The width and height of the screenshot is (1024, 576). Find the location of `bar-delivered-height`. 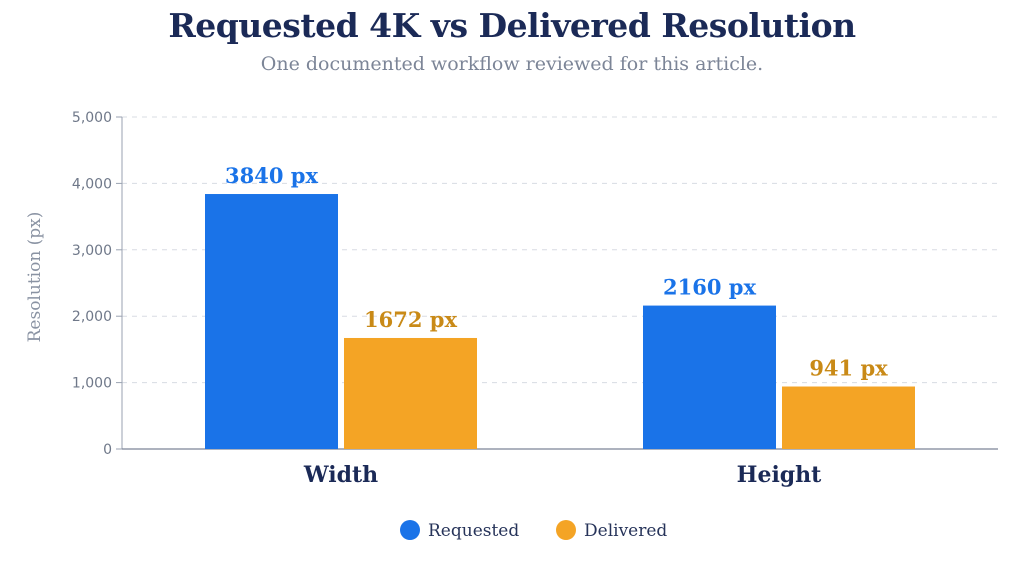

bar-delivered-height is located at coordinates (848, 417).